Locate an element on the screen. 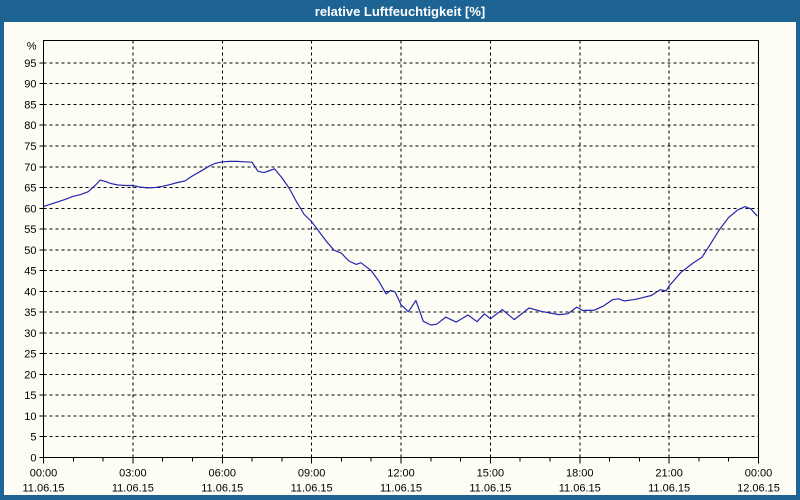 This screenshot has width=800, height=500. title-bar: relative Luftfeuchtigkeit [%] is located at coordinates (400, 11).